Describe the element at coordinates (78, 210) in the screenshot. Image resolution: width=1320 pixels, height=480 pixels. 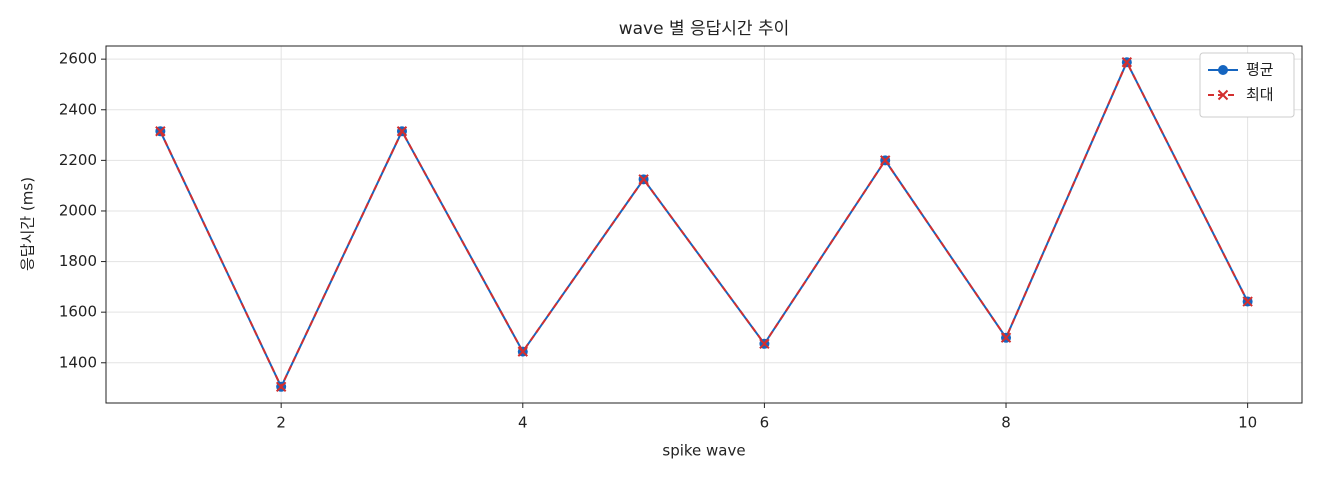
I see `y-tick-label: 2000` at that location.